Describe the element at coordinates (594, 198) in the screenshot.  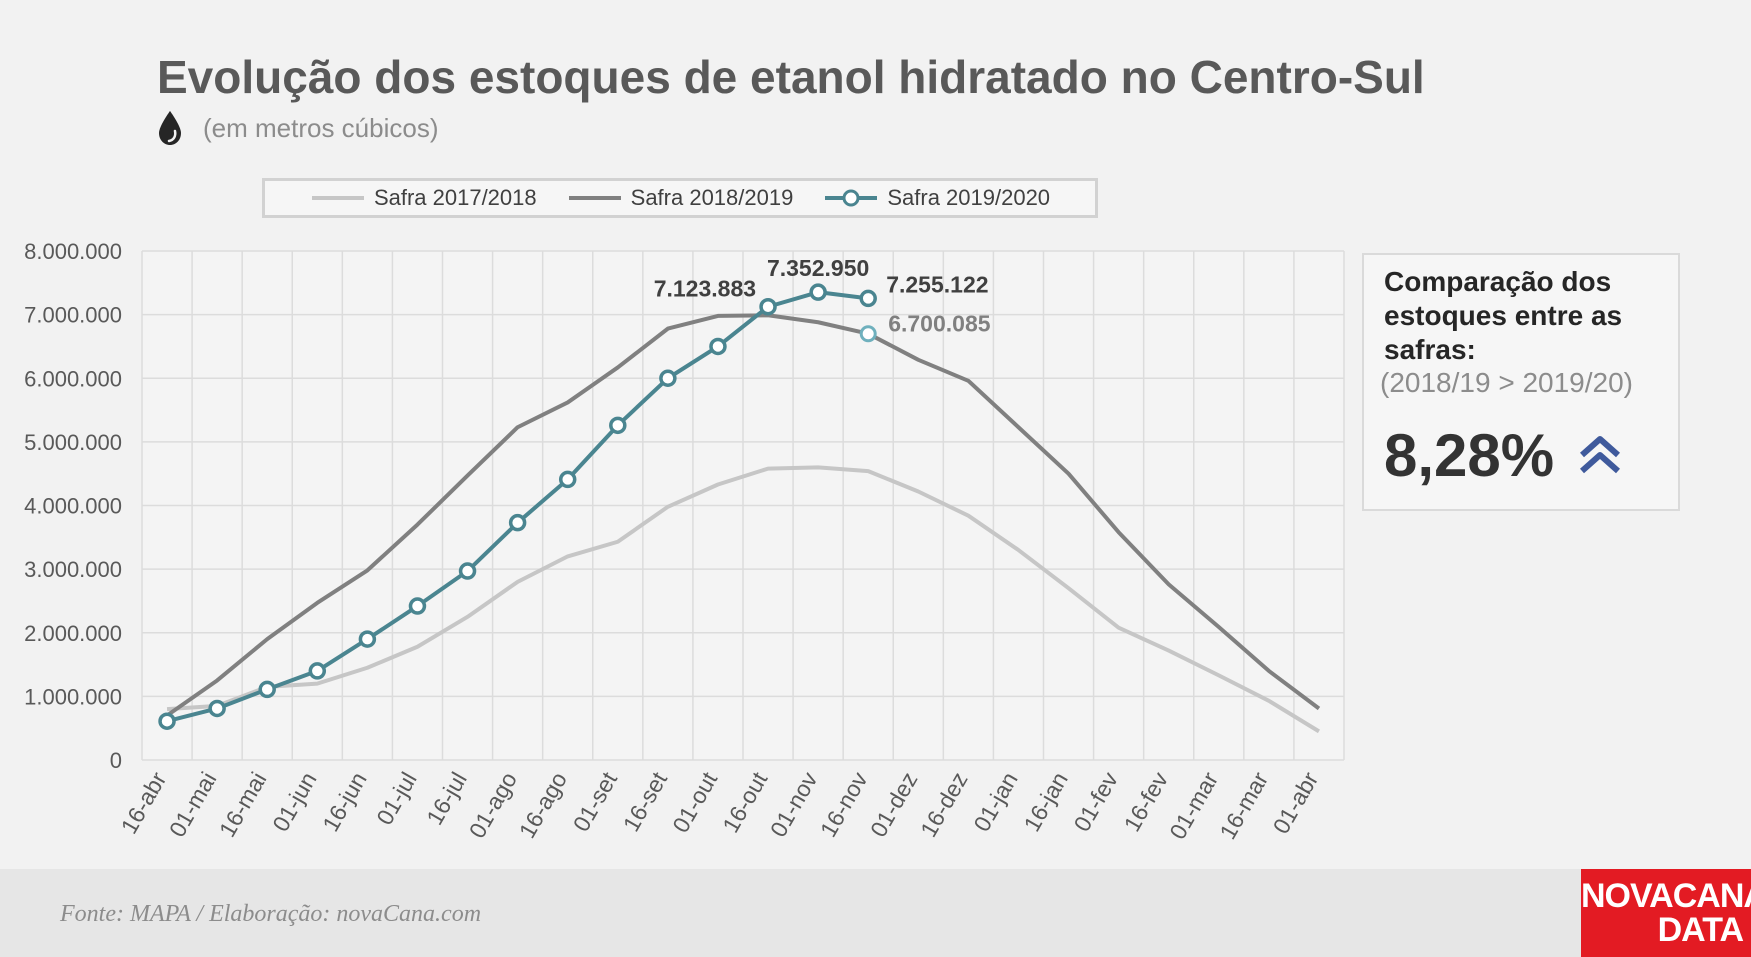
I see `legend-line-2018-icon` at that location.